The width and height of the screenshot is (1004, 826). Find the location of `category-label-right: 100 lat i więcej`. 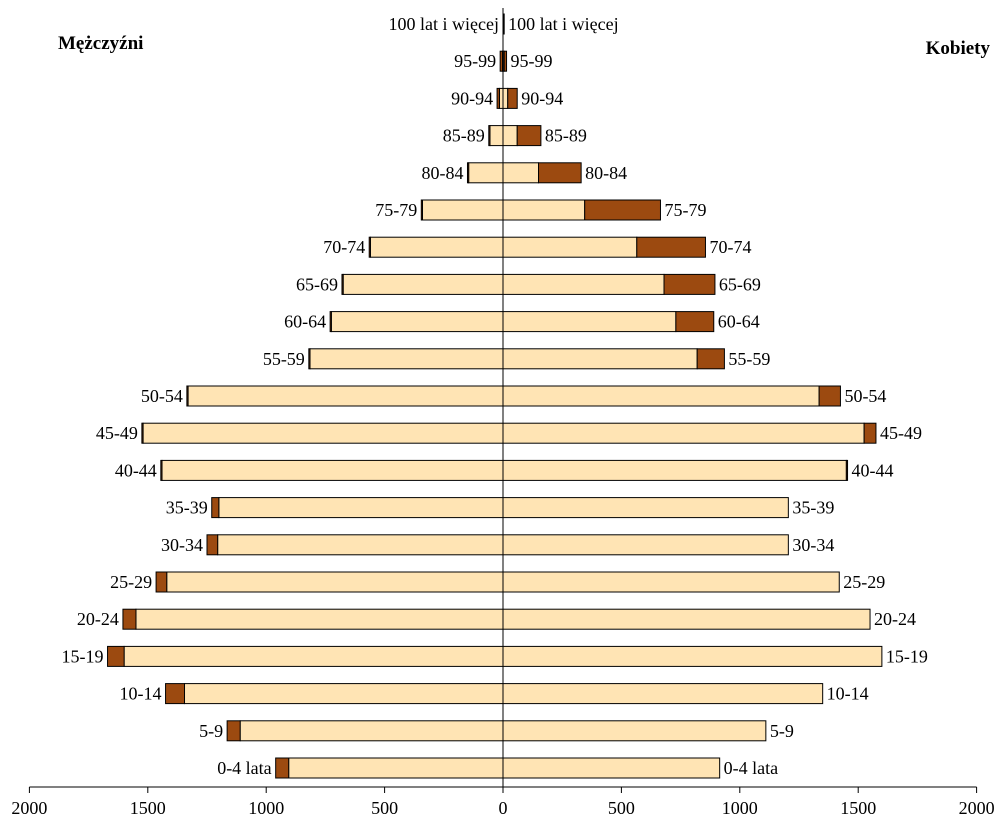

category-label-right: 100 lat i więcej is located at coordinates (563, 24).